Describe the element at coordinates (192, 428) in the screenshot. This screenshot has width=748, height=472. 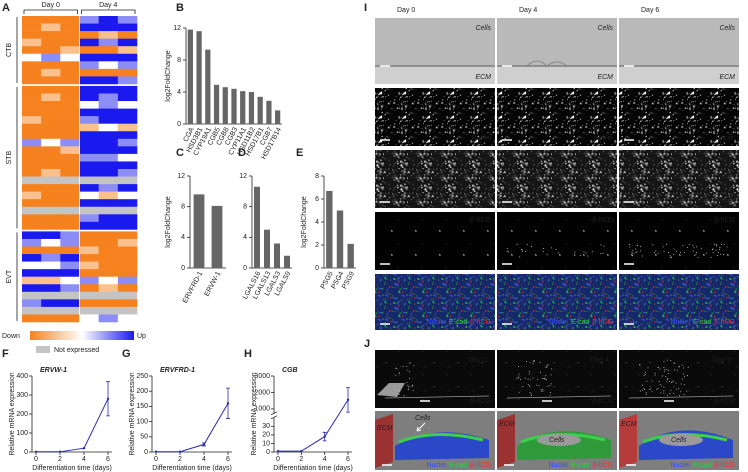
I see `data-line` at that location.